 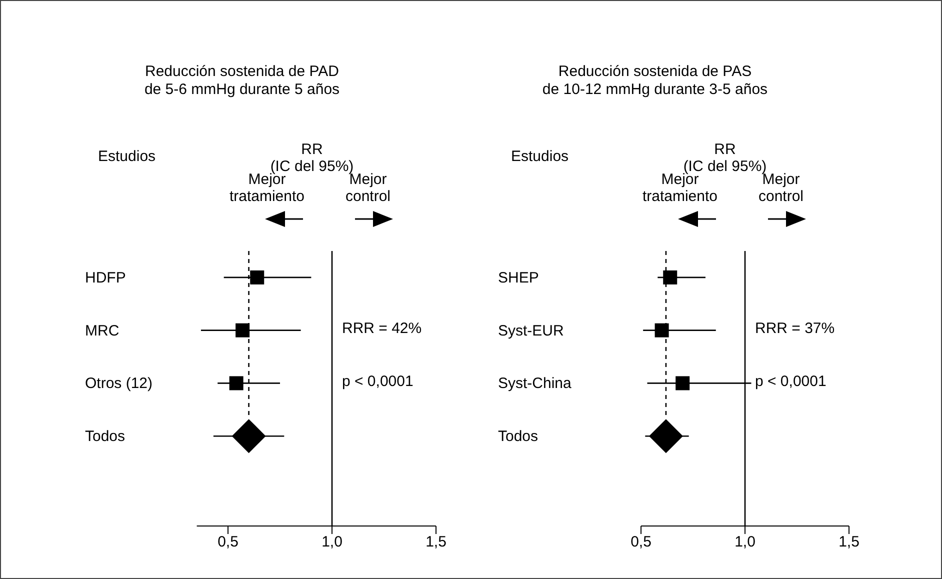 What do you see at coordinates (102, 331) in the screenshot?
I see `y-tick-label: MRC` at bounding box center [102, 331].